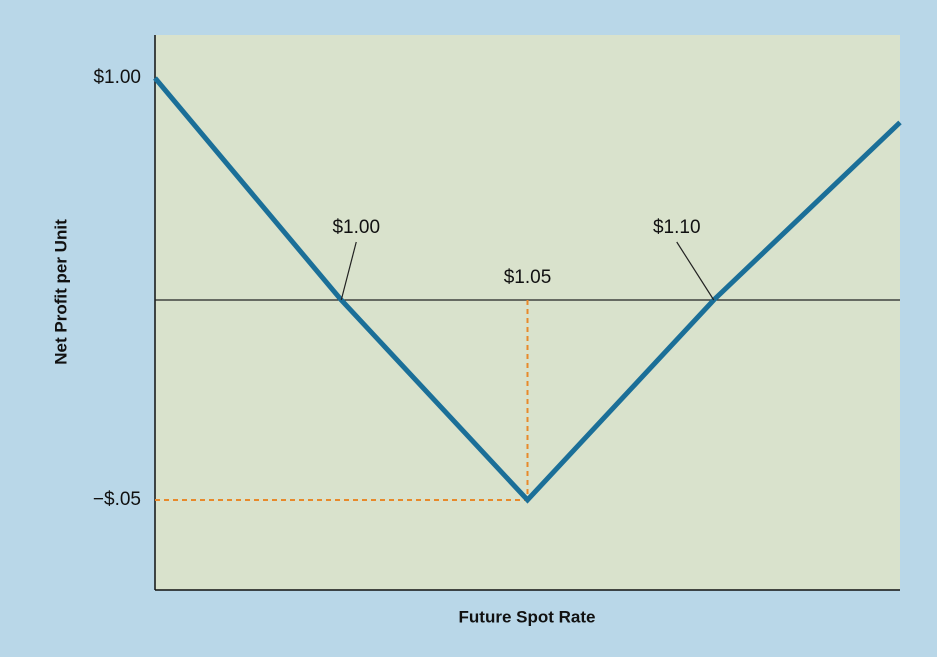 This screenshot has width=937, height=657. What do you see at coordinates (677, 227) in the screenshot?
I see `annotation: $1.10` at bounding box center [677, 227].